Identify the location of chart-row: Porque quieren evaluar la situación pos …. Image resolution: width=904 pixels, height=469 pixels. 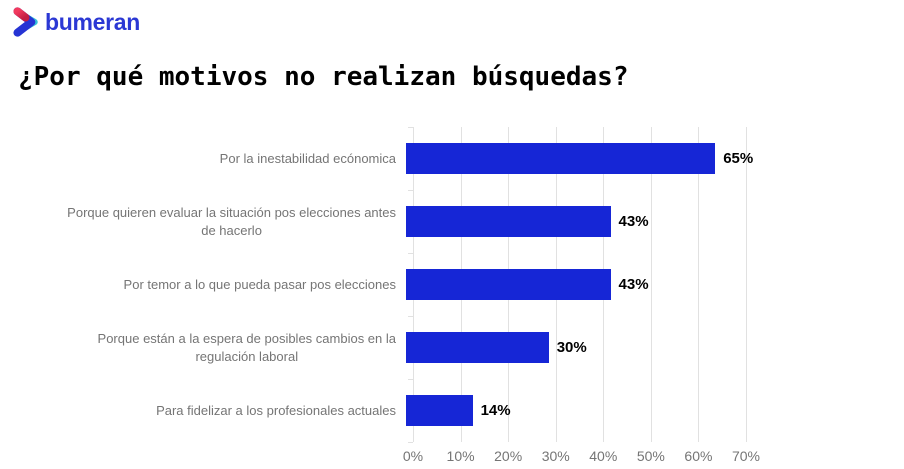
(452, 221).